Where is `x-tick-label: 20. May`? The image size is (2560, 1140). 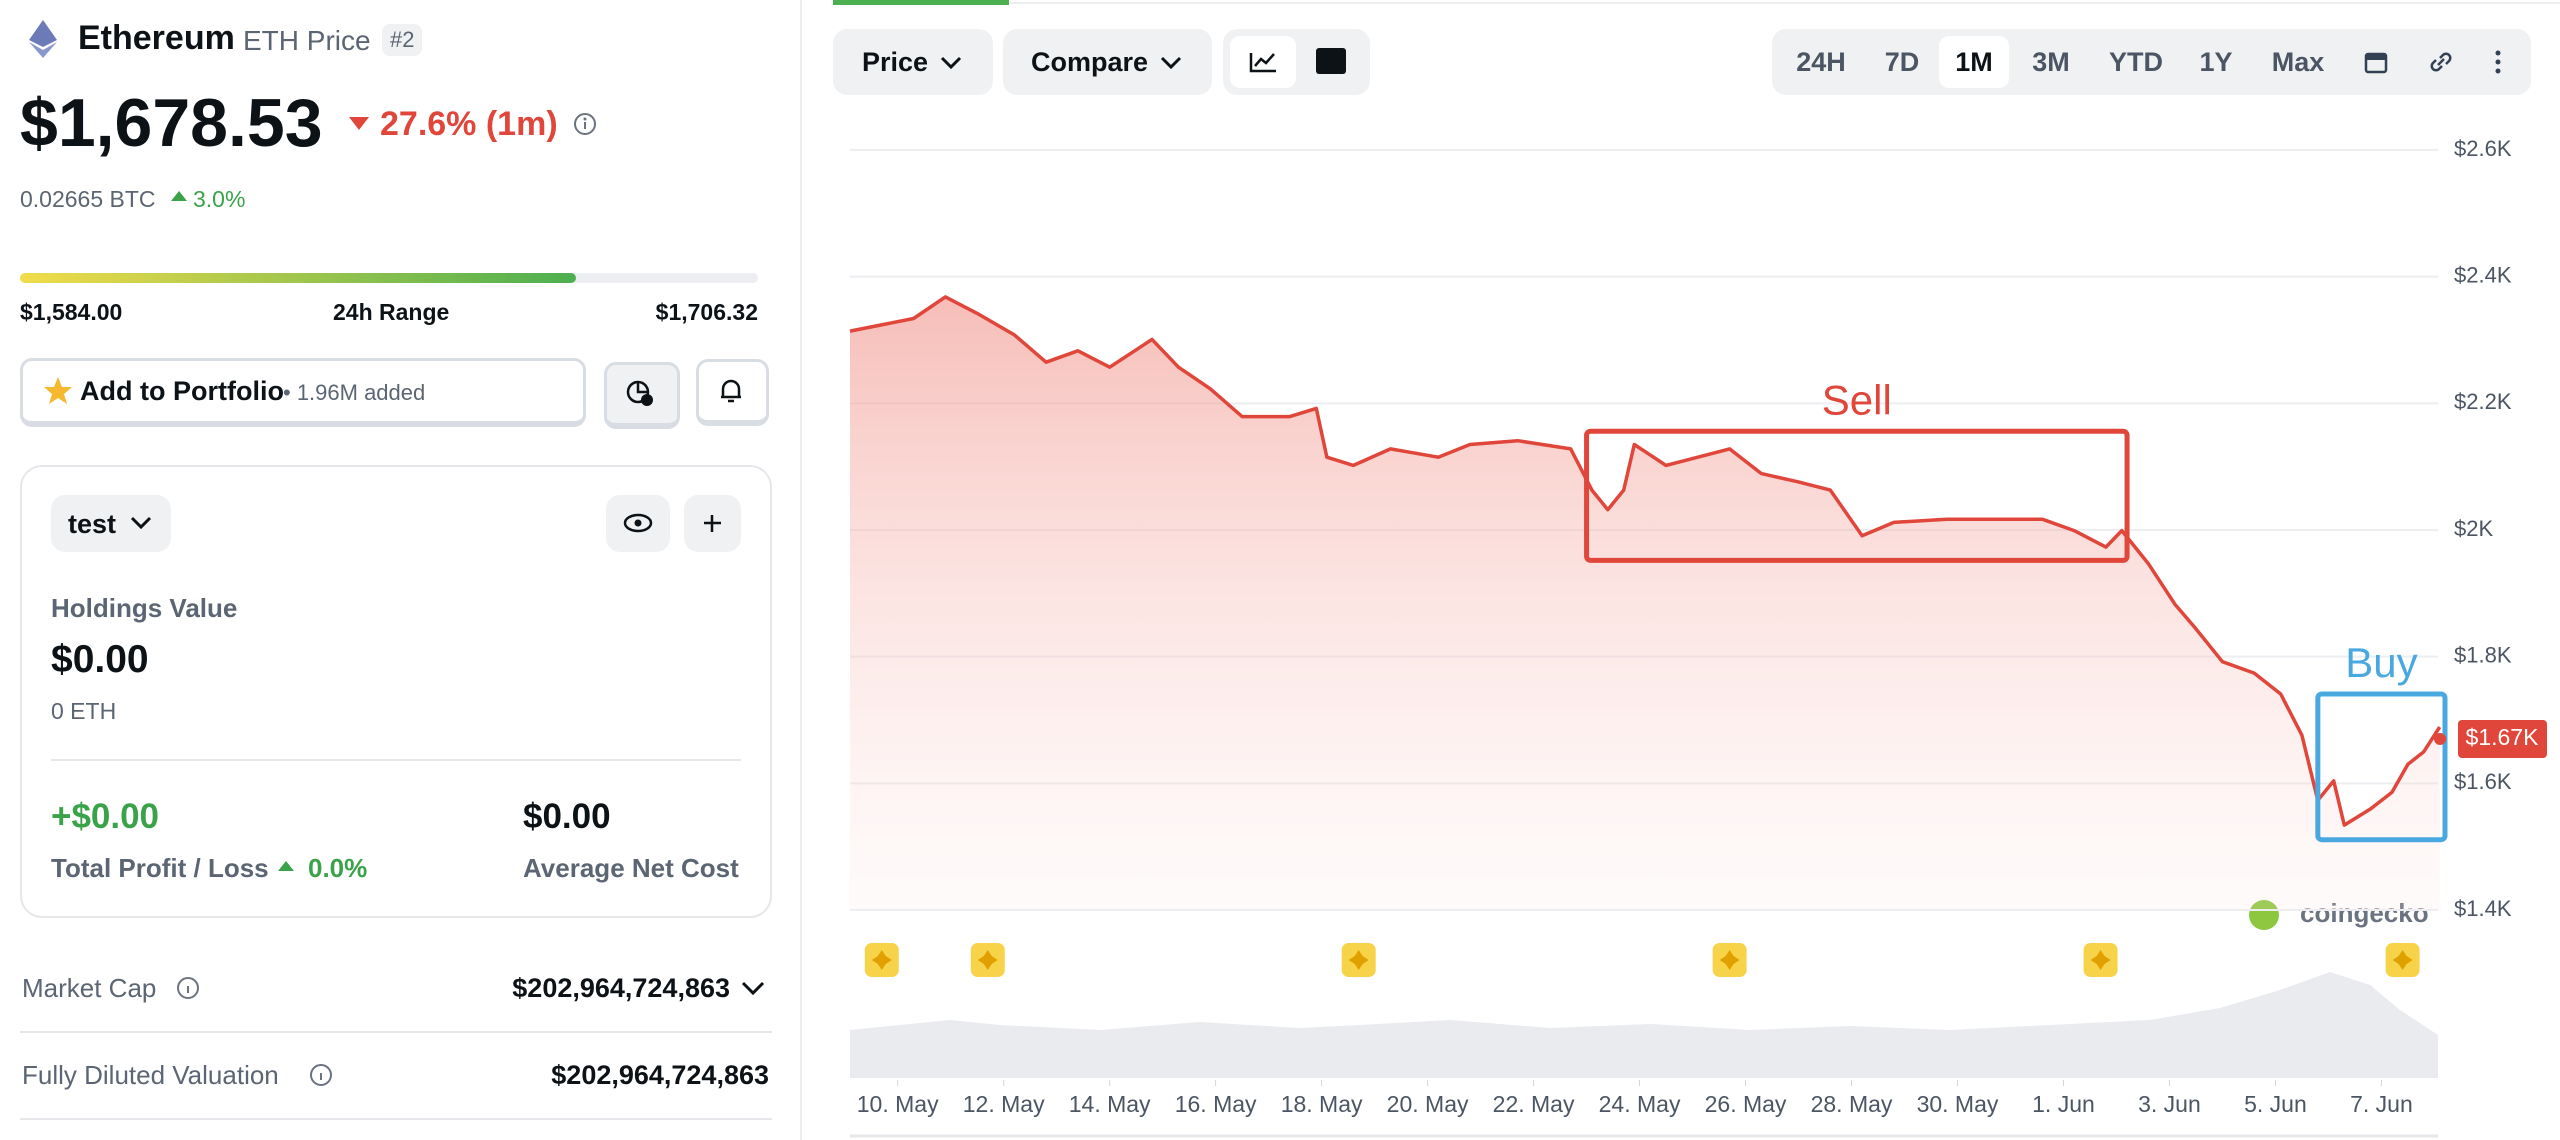
x-tick-label: 20. May is located at coordinates (1428, 1104).